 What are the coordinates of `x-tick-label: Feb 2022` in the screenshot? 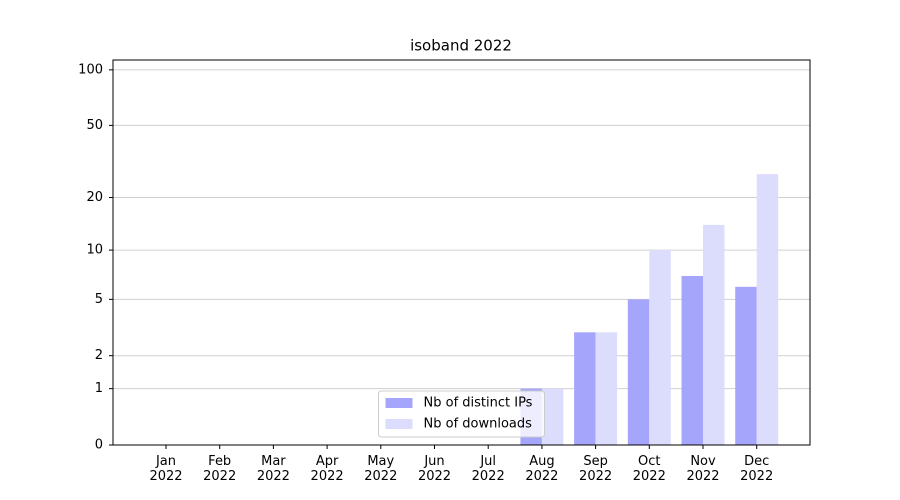 It's located at (220, 469).